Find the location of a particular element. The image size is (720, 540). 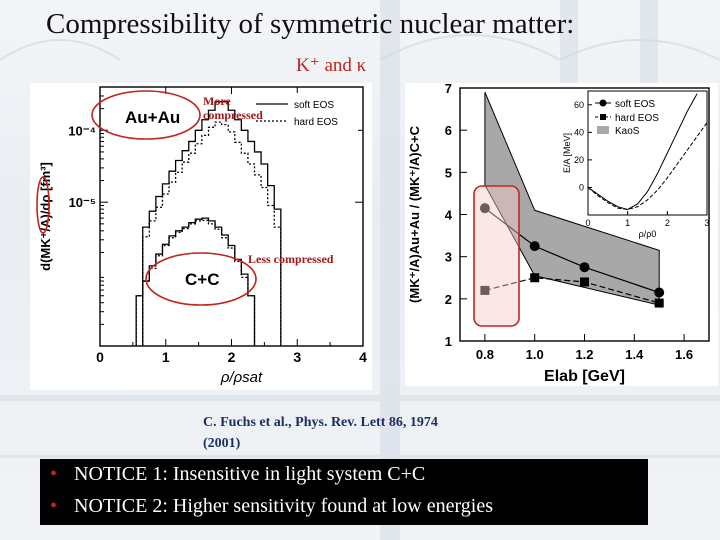

slide-subtitle: K⁺ and κ is located at coordinates (331, 65).